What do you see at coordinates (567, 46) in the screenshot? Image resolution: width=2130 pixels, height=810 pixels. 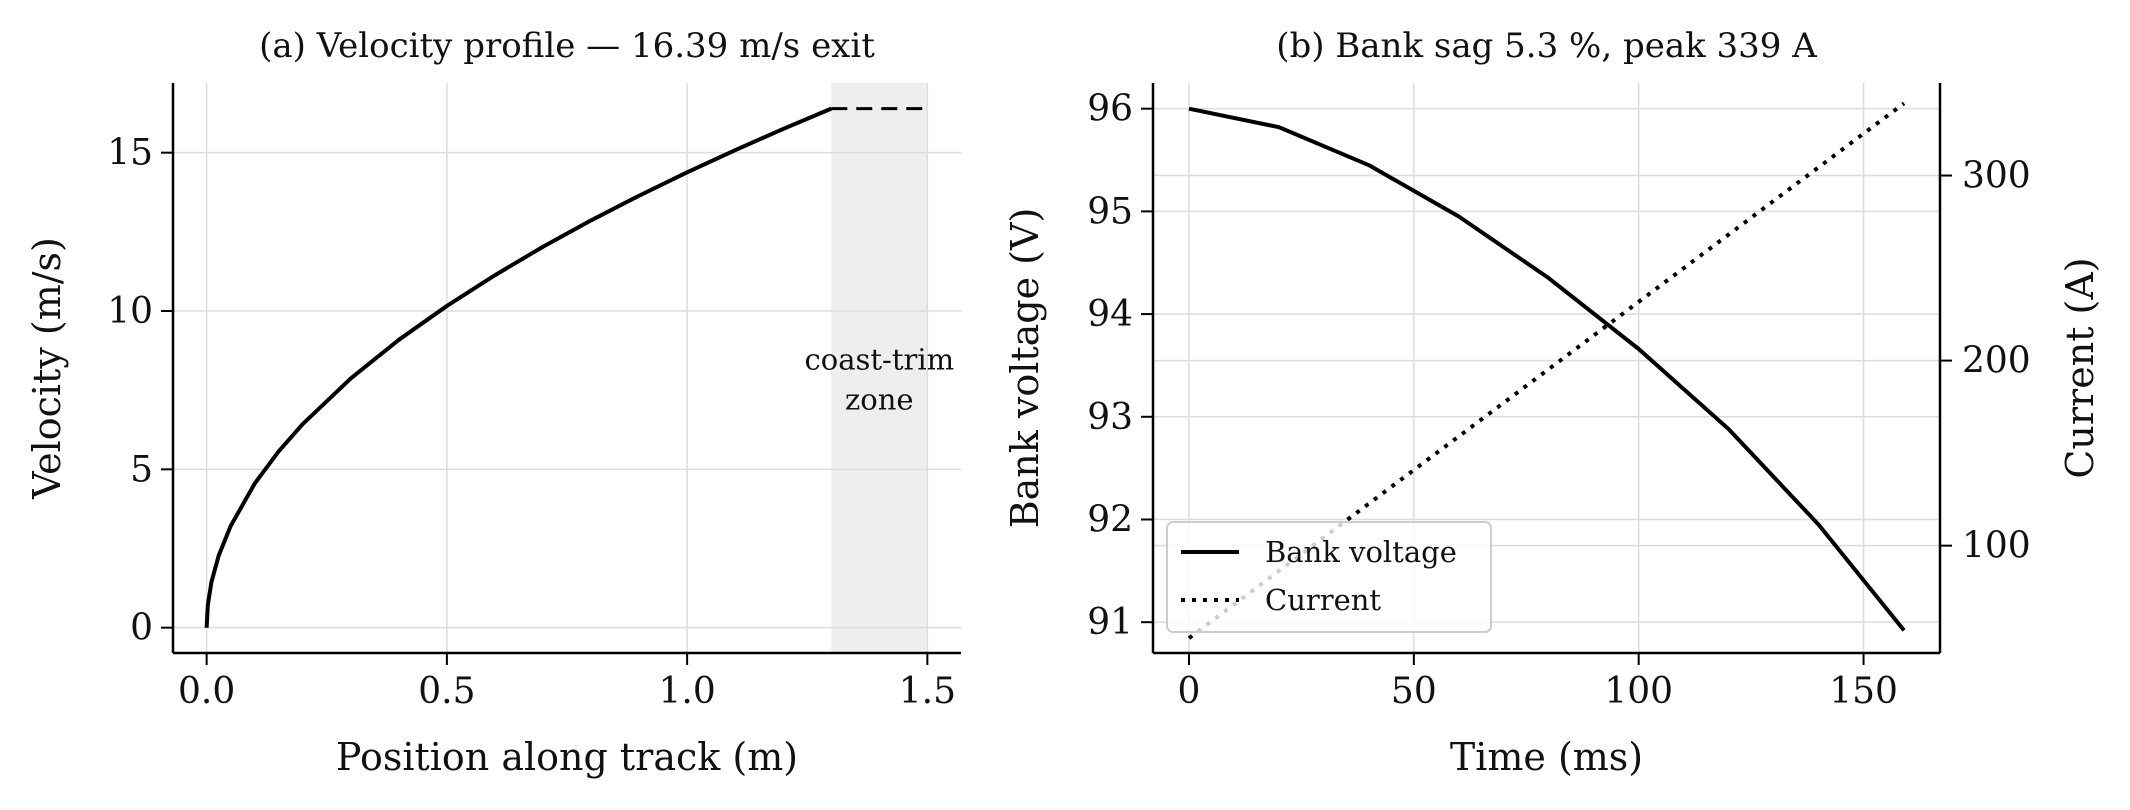 I see `panel-a-title: (a) Velocity profile — 16.39 m/s exit` at bounding box center [567, 46].